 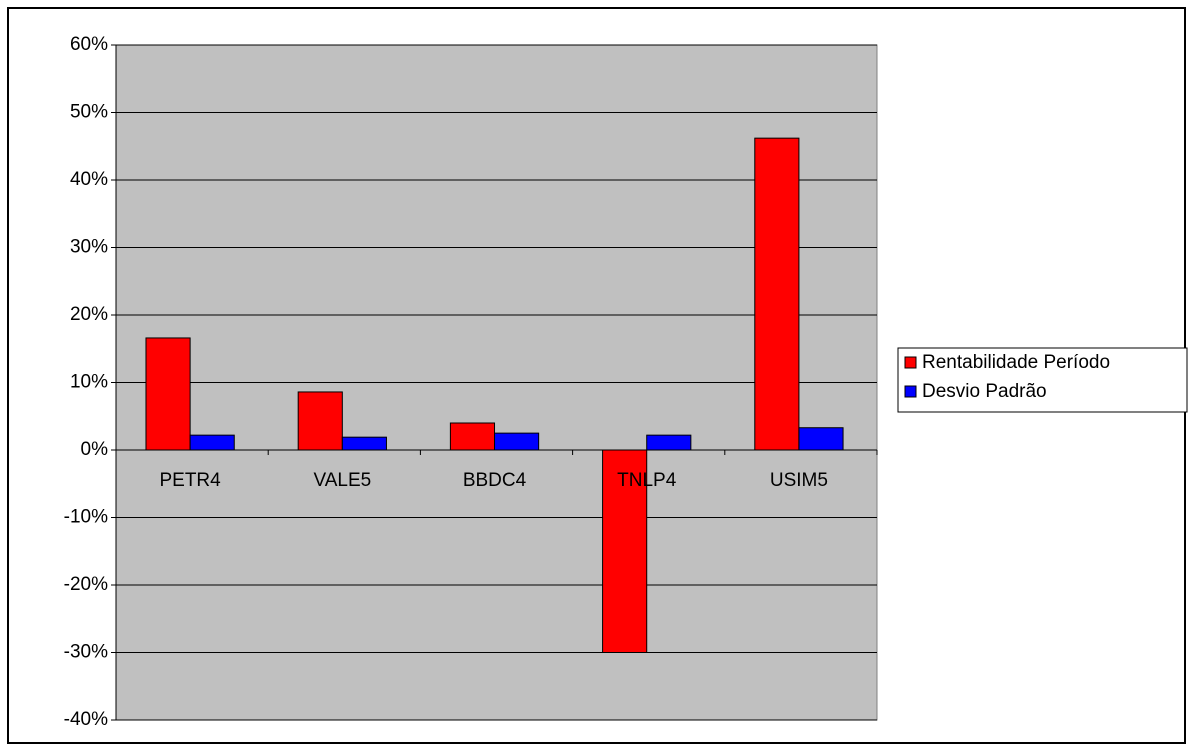 I want to click on y-tick-label: -30%, so click(x=86, y=652).